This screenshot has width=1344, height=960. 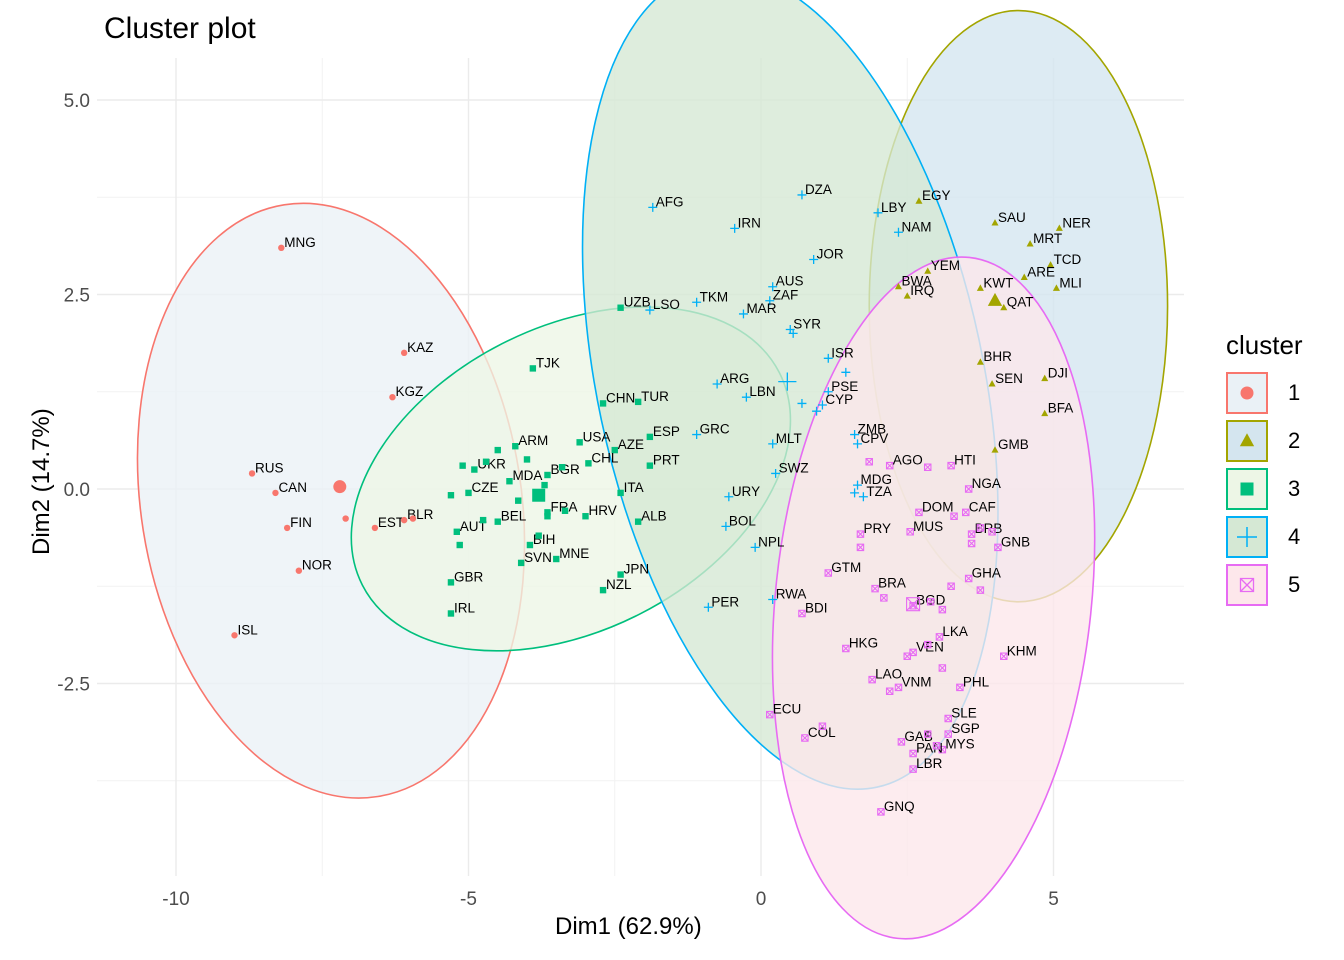 What do you see at coordinates (539, 495) in the screenshot?
I see `cluster-3-center` at bounding box center [539, 495].